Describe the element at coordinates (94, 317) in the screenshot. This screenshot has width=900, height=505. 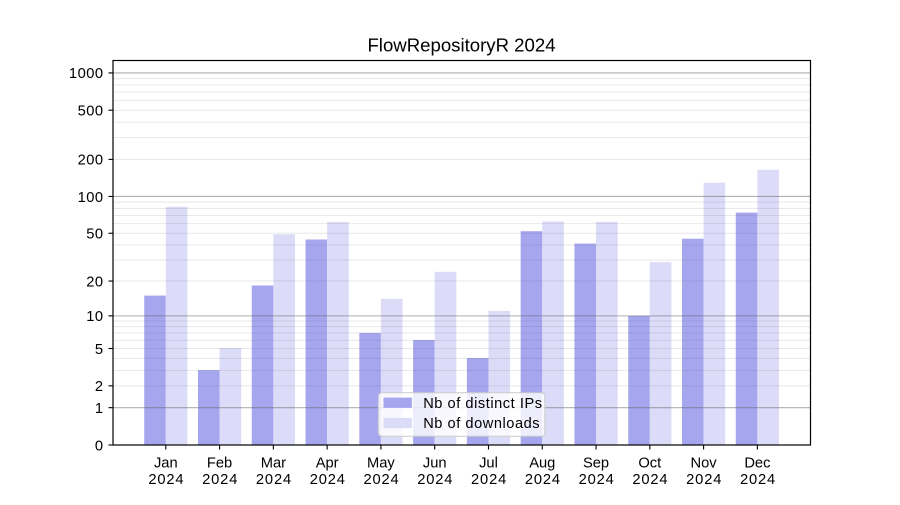
I see `svg-text: 10` at that location.